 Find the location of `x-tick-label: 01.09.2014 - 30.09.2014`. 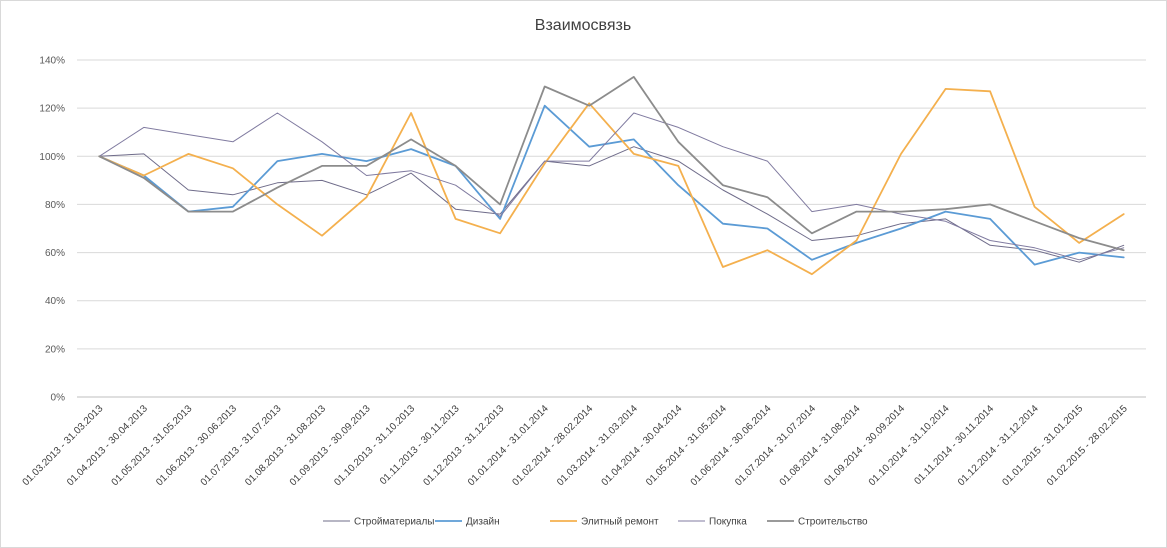

x-tick-label: 01.09.2014 - 30.09.2014 is located at coordinates (864, 445).